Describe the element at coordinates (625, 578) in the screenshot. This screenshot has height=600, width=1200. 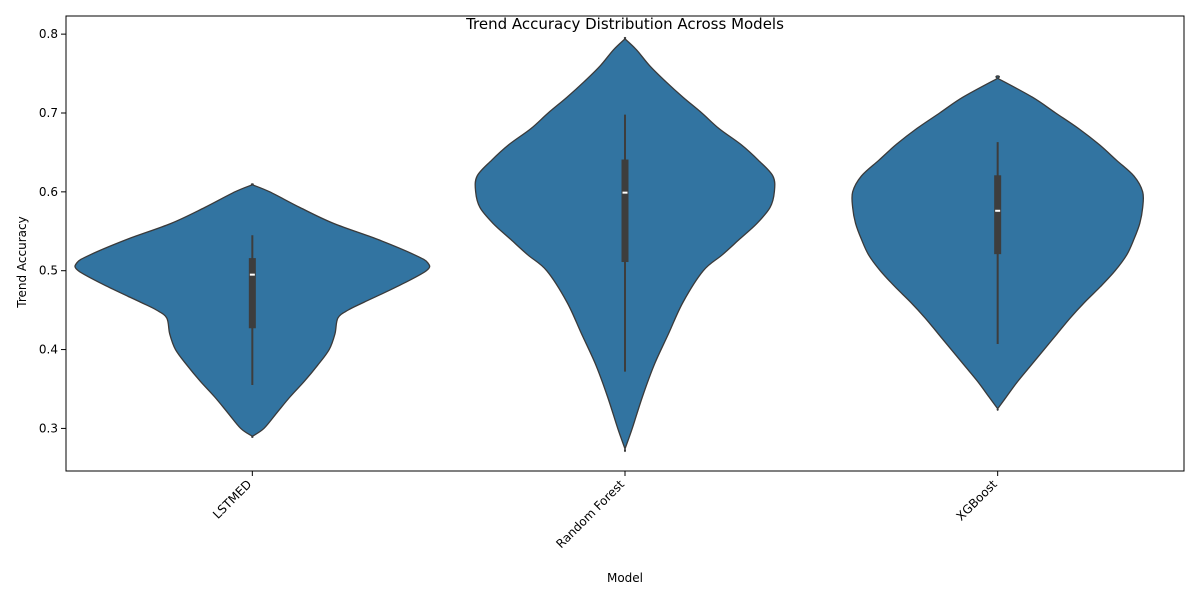
I see `x-axis-label: Model` at that location.